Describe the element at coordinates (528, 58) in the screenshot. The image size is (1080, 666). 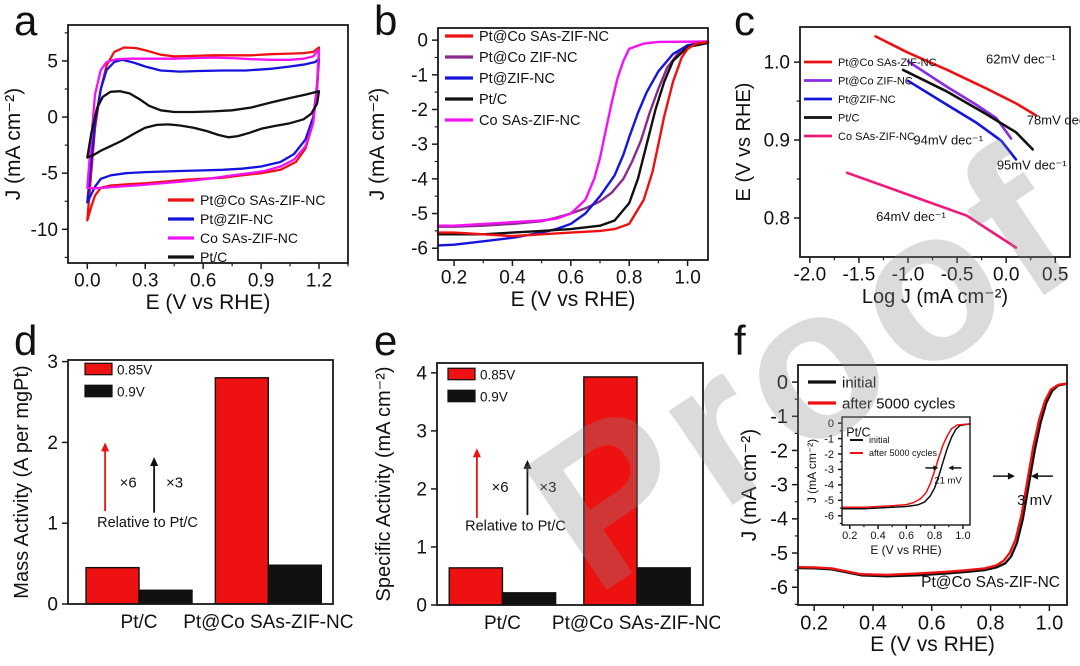
I see `svg-text: Pt@Co ZIF-NC` at that location.